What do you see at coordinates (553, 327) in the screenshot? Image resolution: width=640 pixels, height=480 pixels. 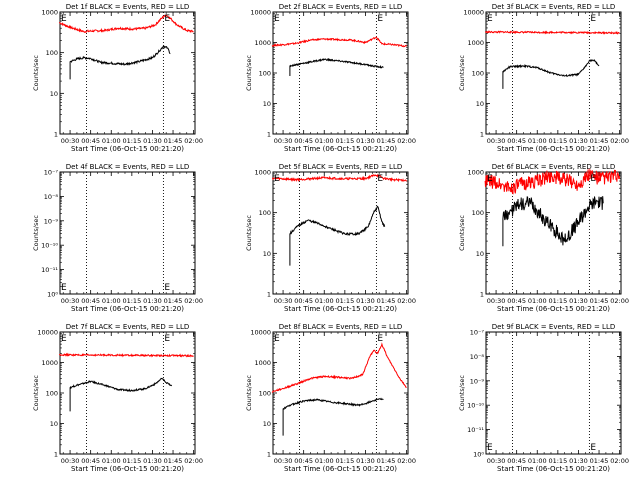 I see `panel-title: Det 9f BLACK = Events, RED = LLD` at bounding box center [553, 327].